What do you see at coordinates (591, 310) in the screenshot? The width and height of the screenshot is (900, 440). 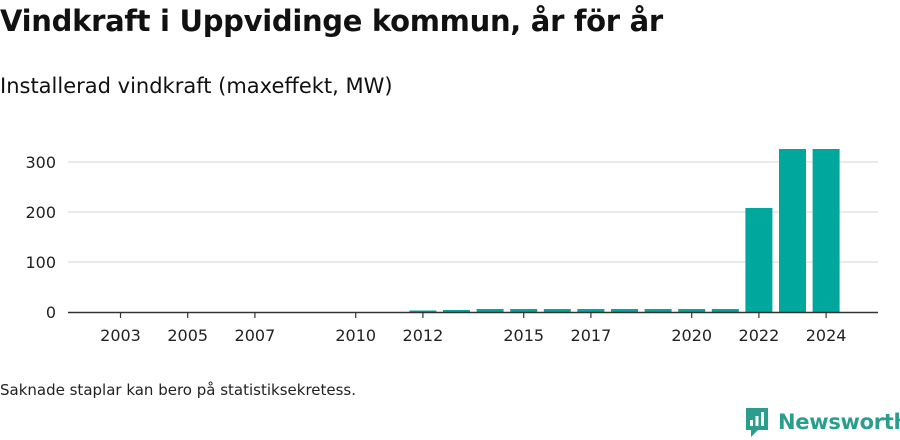 I see `bar-2017` at bounding box center [591, 310].